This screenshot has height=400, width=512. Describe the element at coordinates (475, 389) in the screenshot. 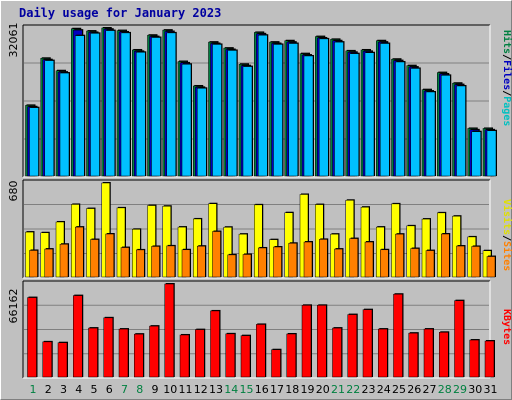

I see `x-tick-day-30: 30` at that location.